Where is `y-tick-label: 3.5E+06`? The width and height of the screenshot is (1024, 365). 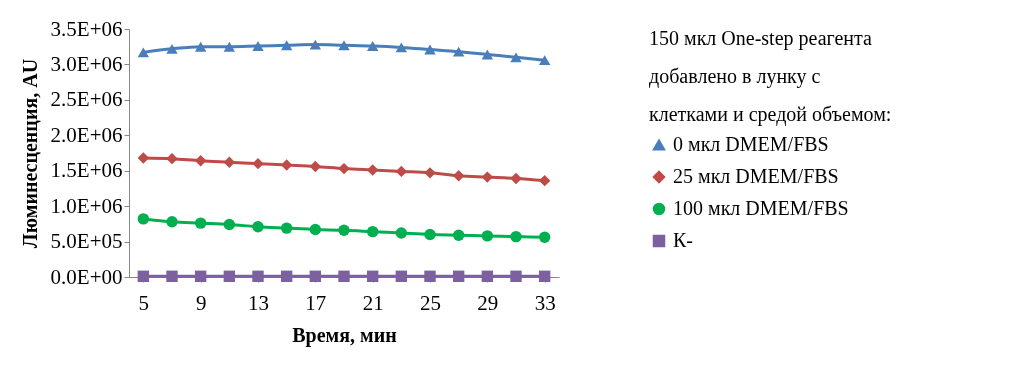
y-tick-label: 3.5E+06 is located at coordinates (86, 28).